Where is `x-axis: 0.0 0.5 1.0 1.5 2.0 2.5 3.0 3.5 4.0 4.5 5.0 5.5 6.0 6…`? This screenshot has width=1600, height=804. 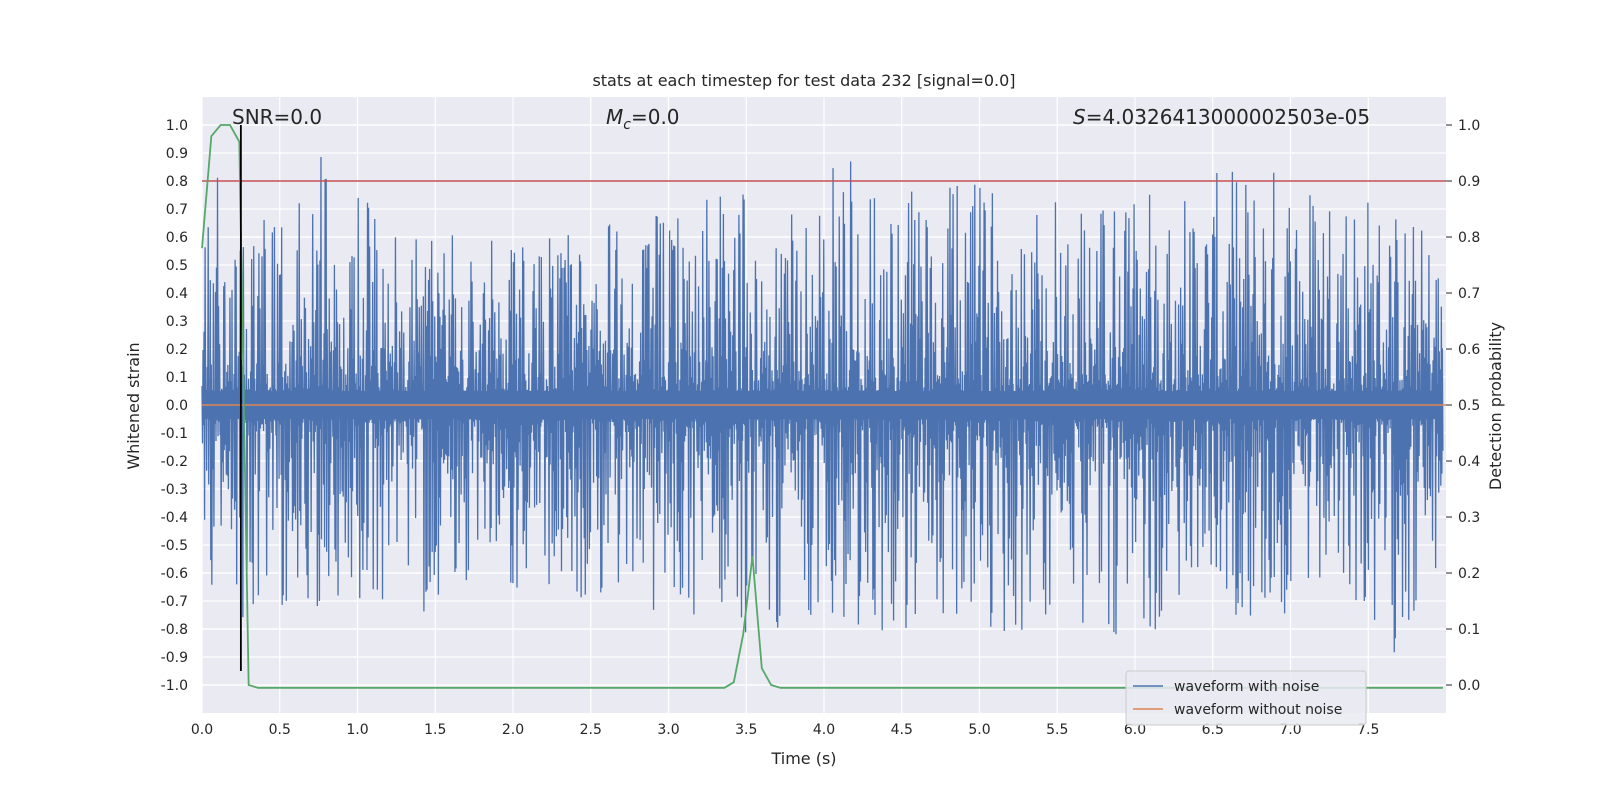 x-axis: 0.0 0.5 1.0 1.5 2.0 2.5 3.0 3.5 4.0 4.5 5.0 5.5 6.0 6… is located at coordinates (785, 730).